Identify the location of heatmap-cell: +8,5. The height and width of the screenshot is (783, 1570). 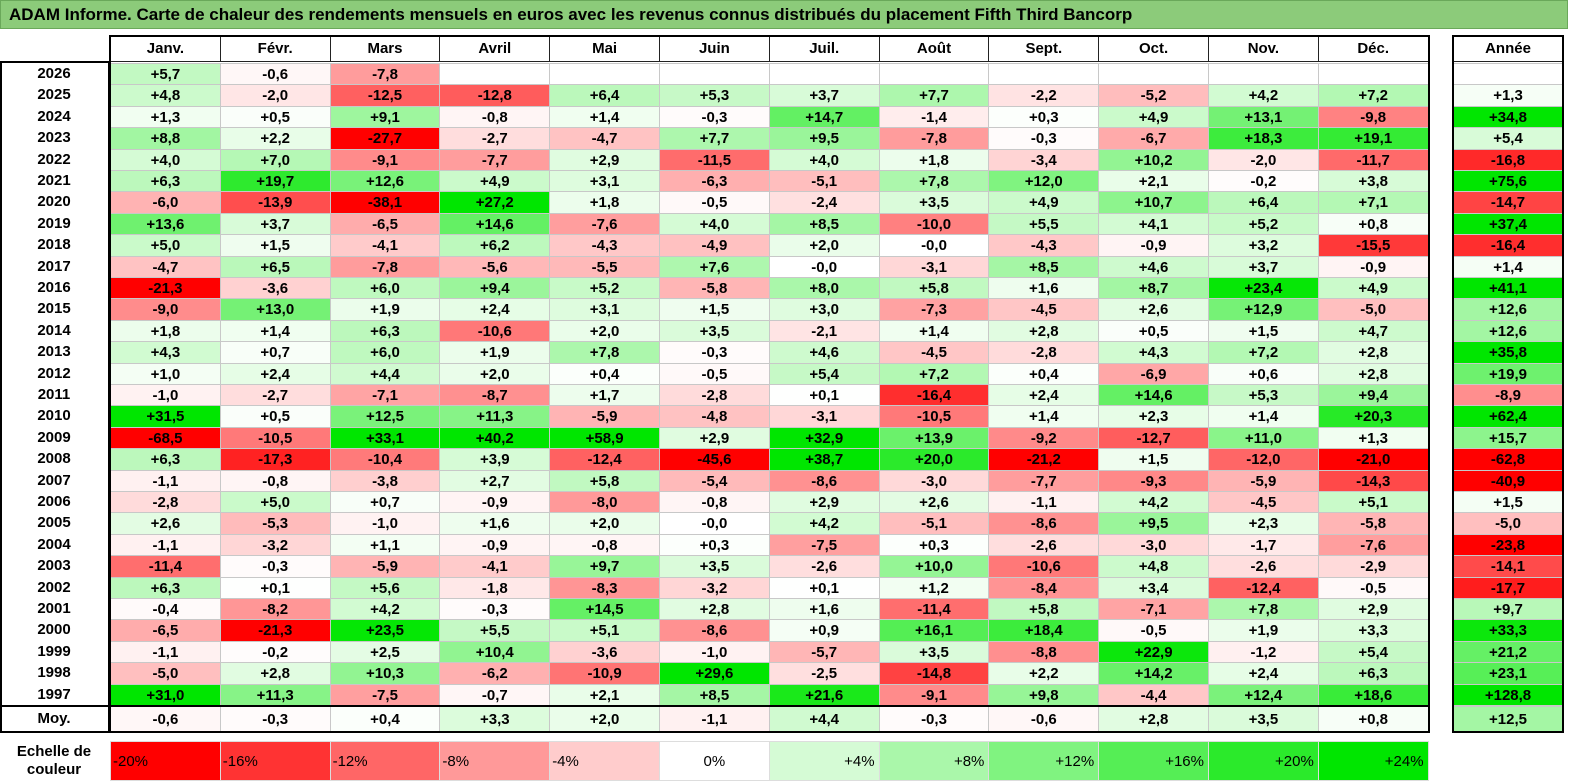
(1044, 266).